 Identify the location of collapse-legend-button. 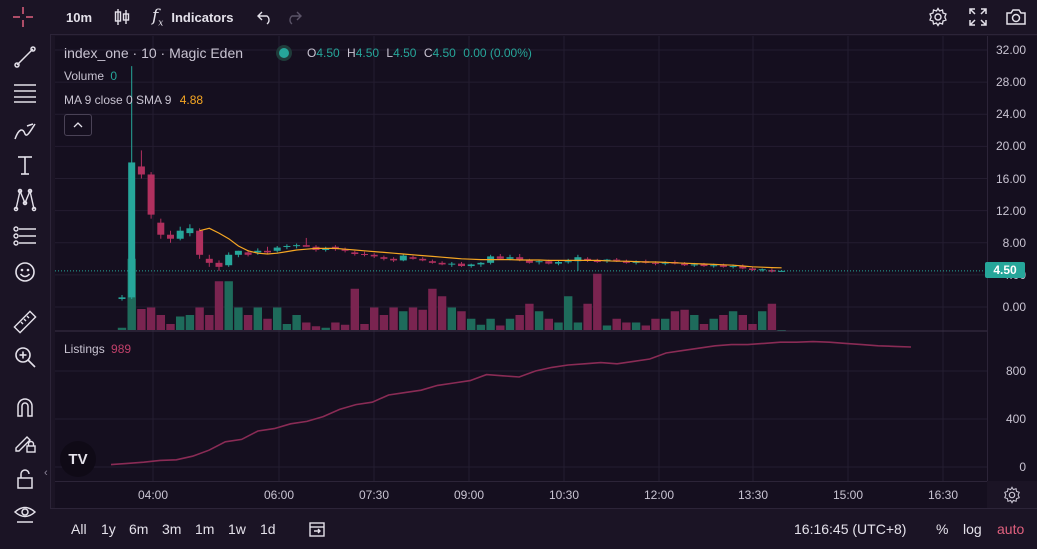
(78, 125).